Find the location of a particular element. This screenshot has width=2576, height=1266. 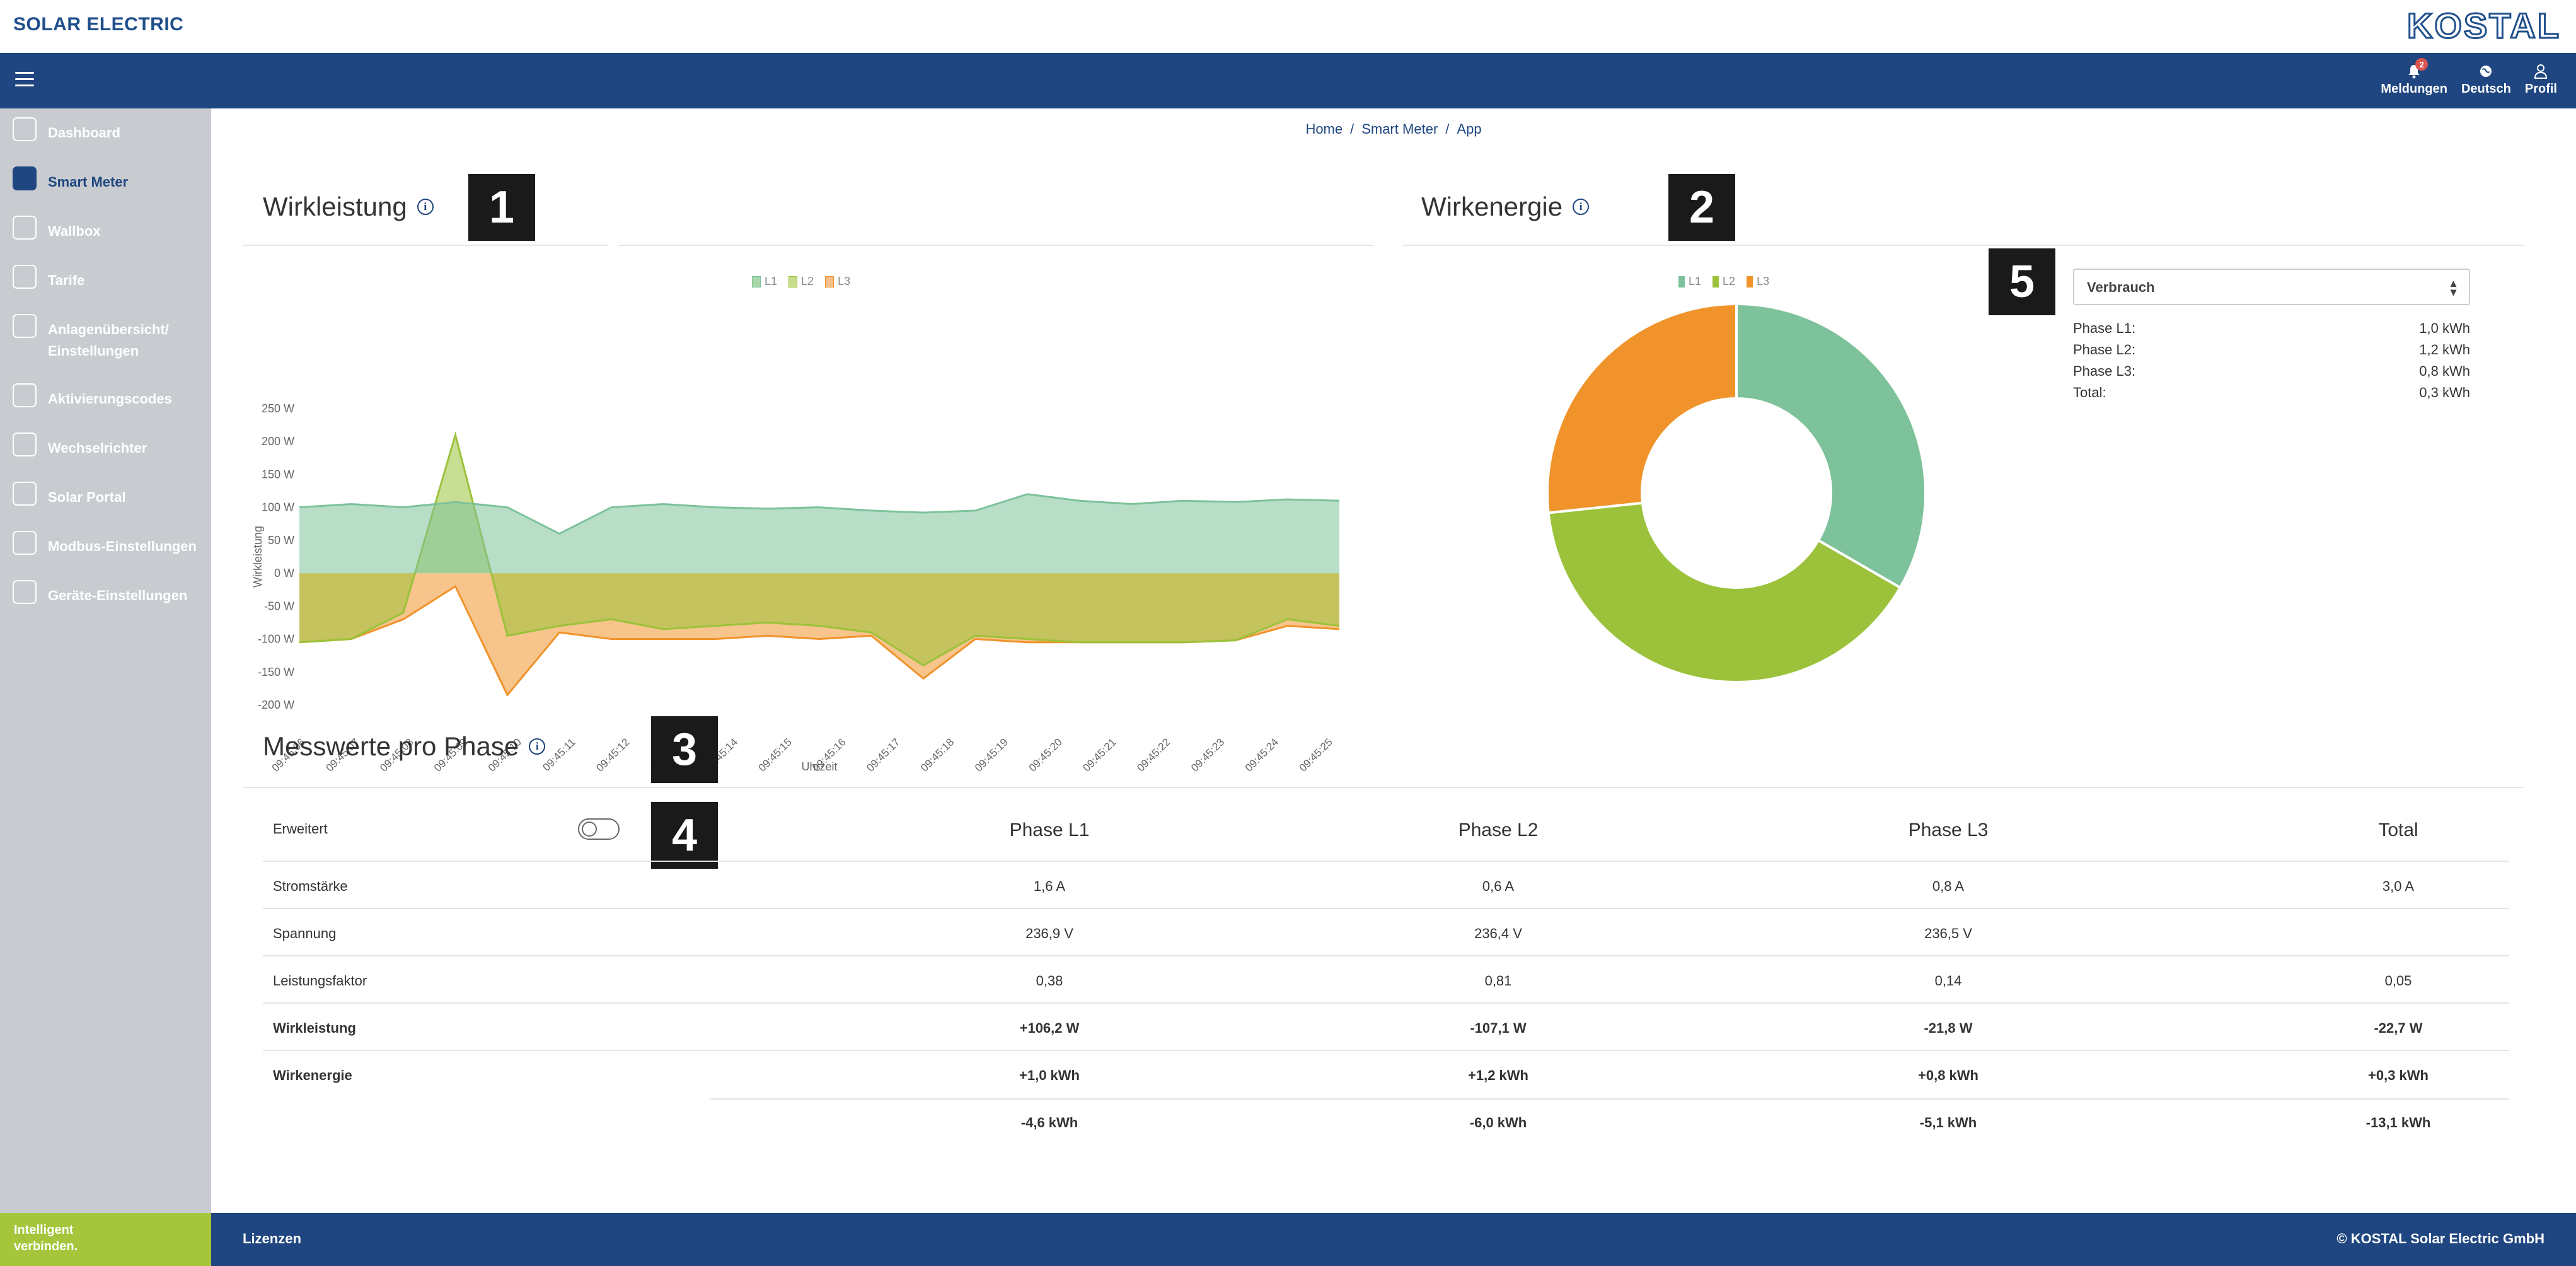

y-tick-label: 50 W is located at coordinates (281, 540).